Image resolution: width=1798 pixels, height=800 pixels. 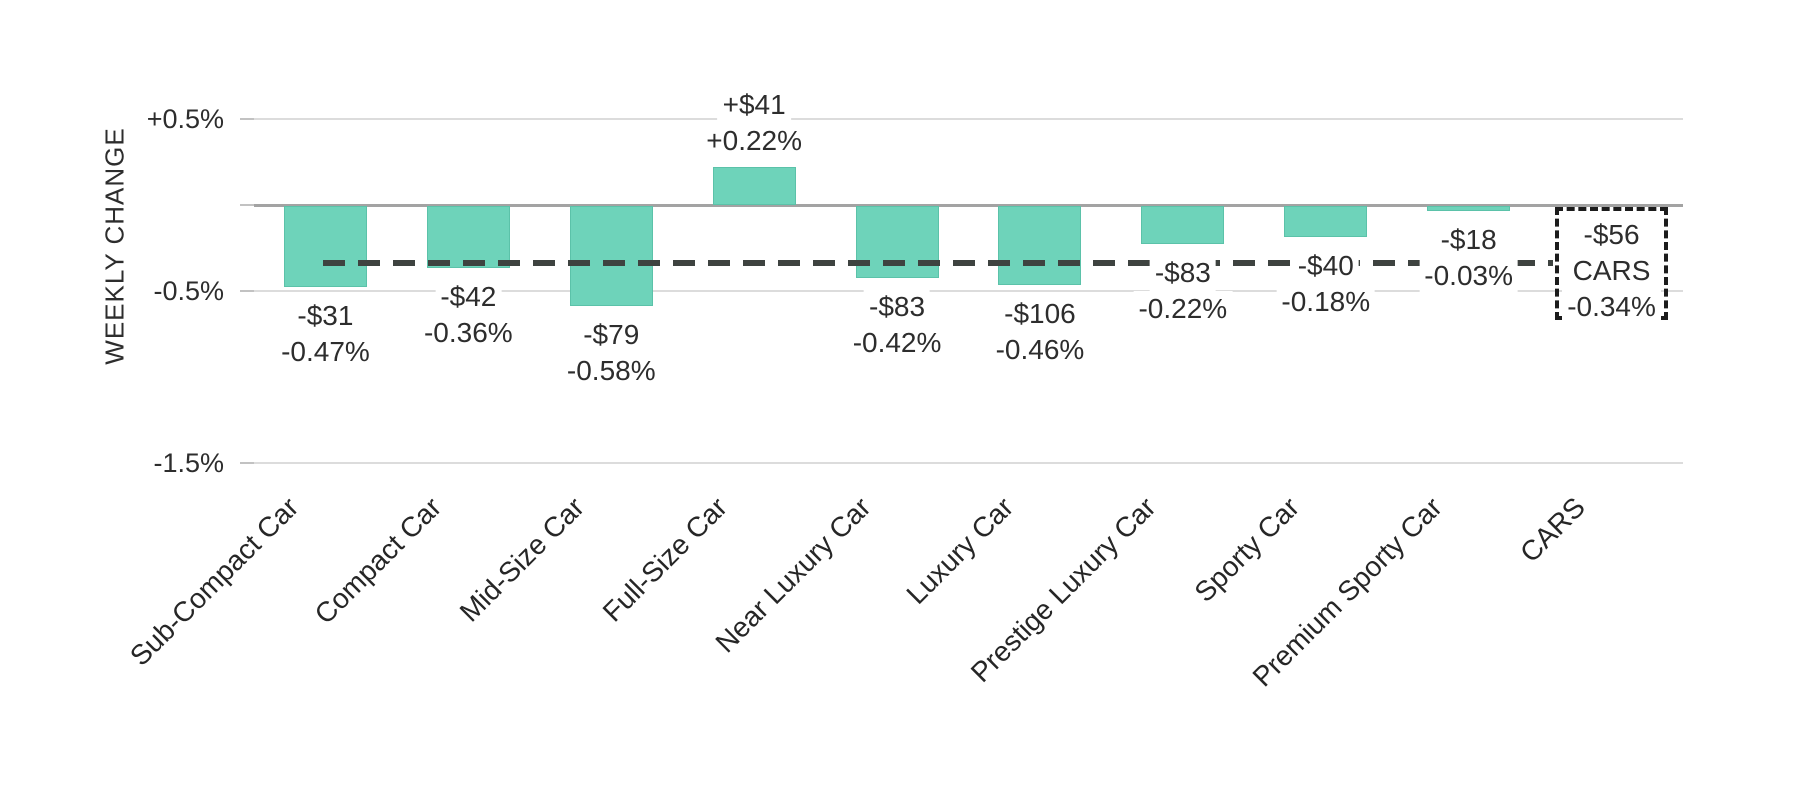 What do you see at coordinates (897, 343) in the screenshot?
I see `bar-pct-value: -0.42%` at bounding box center [897, 343].